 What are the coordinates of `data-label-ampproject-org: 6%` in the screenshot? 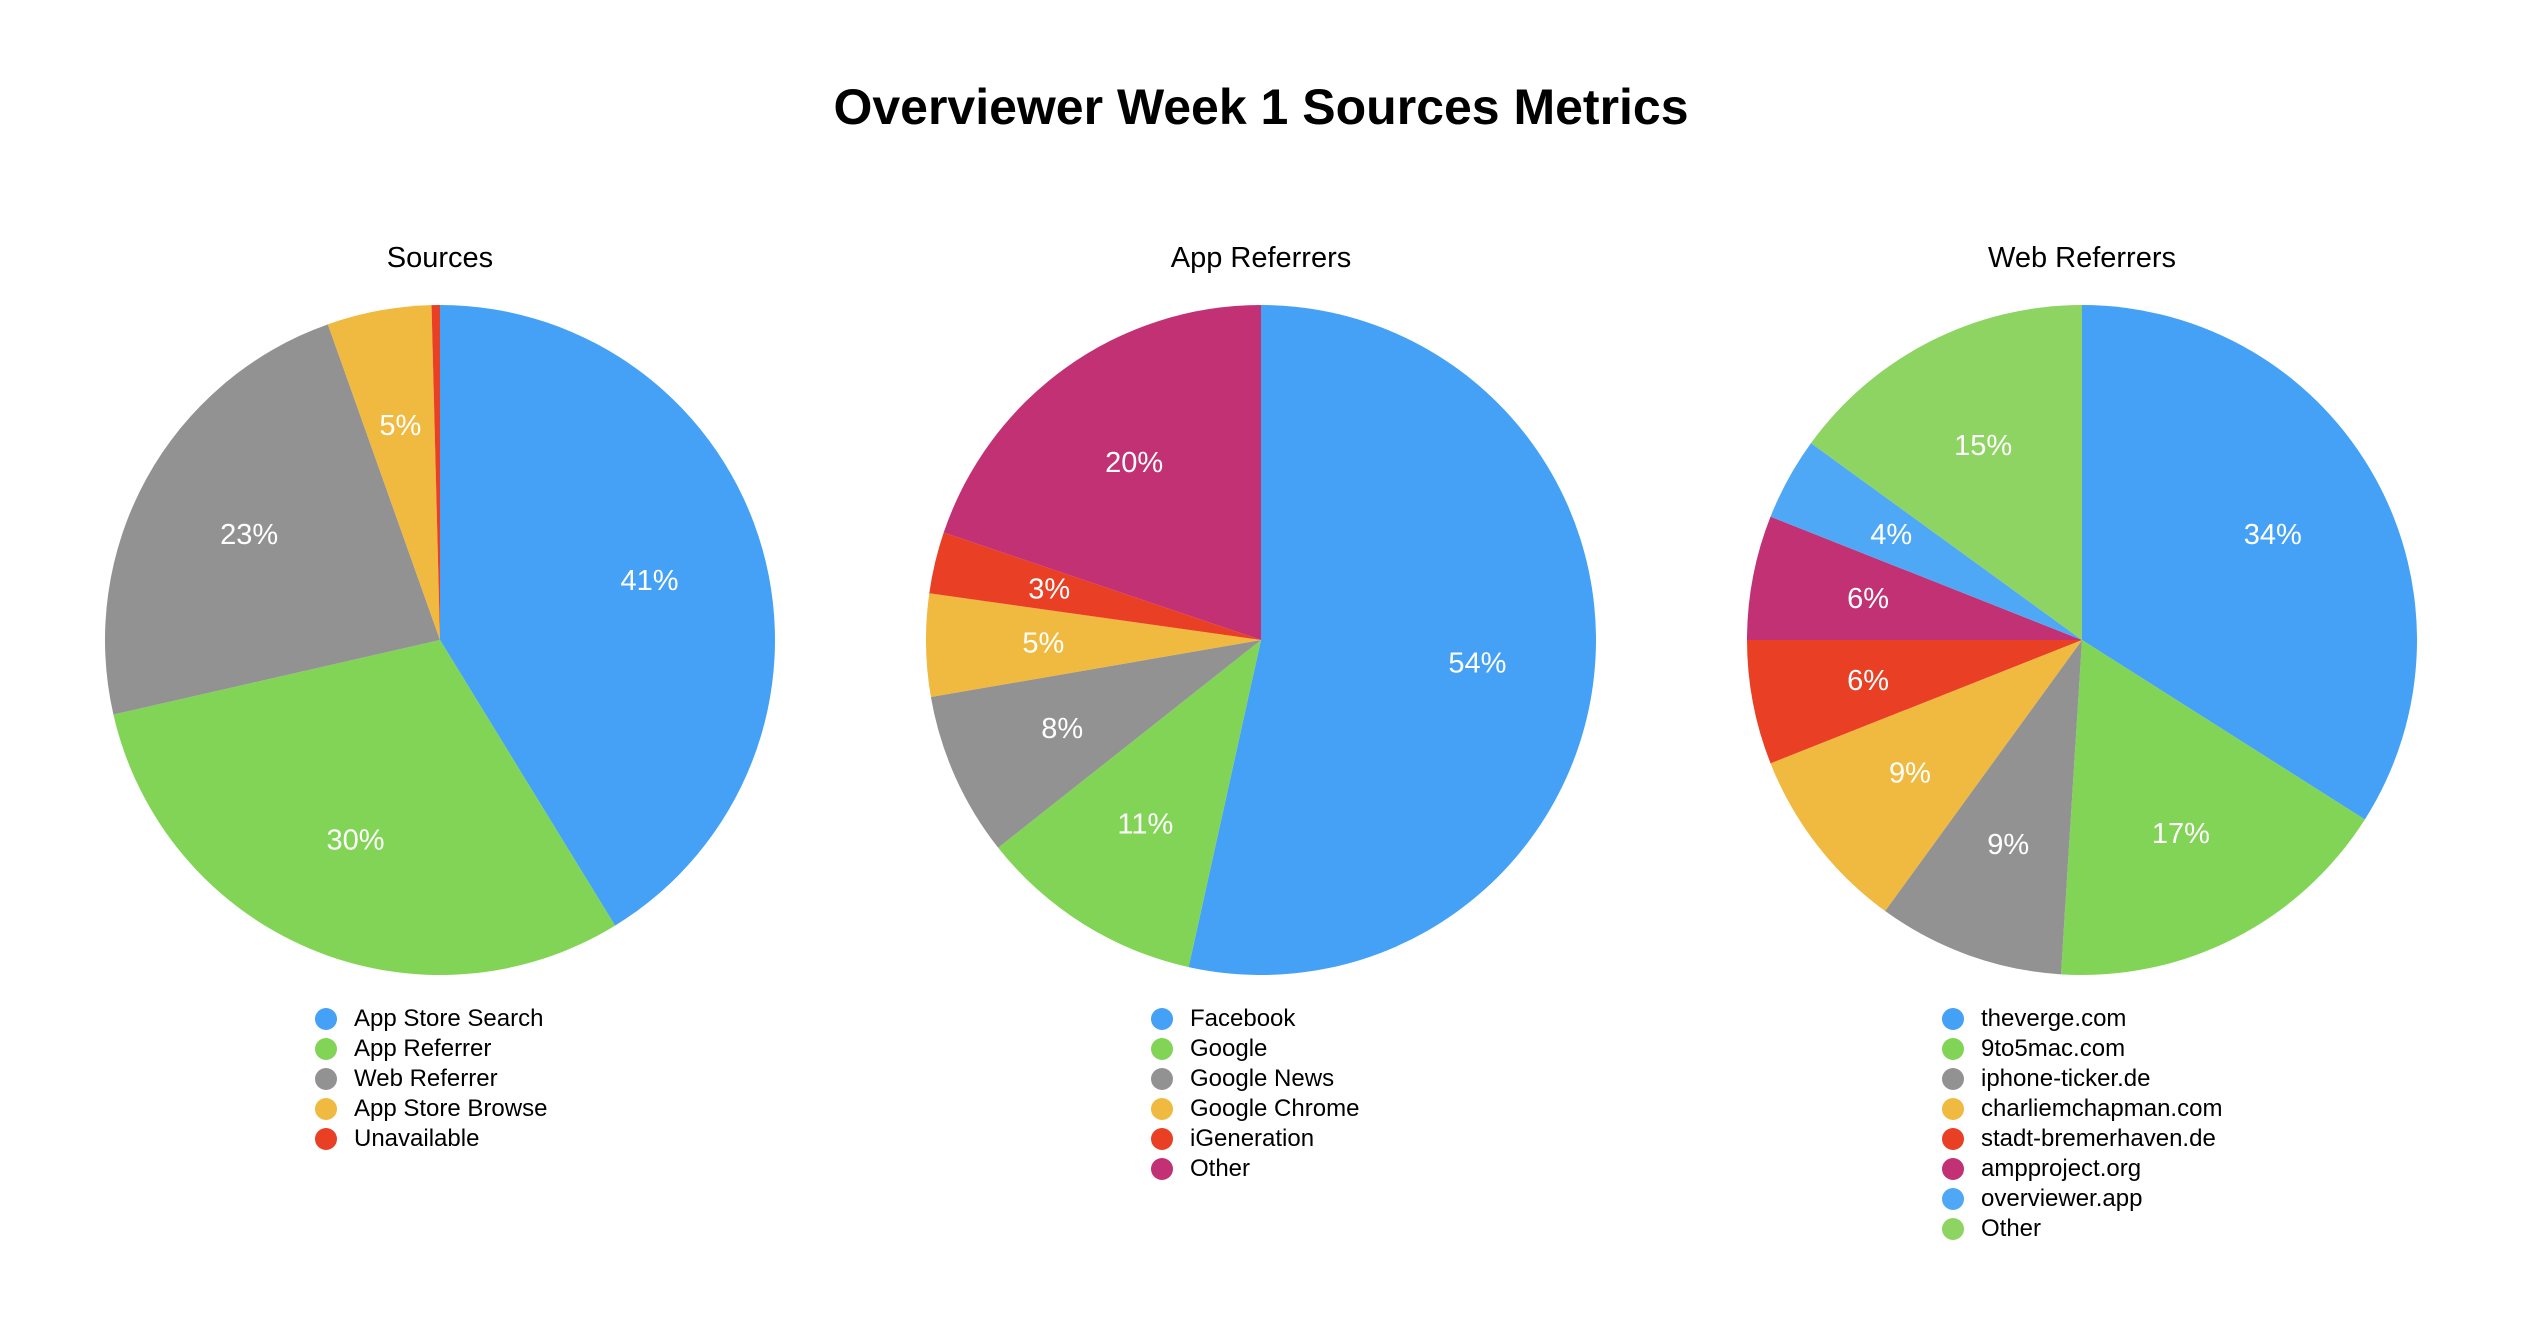 It's located at (1868, 599).